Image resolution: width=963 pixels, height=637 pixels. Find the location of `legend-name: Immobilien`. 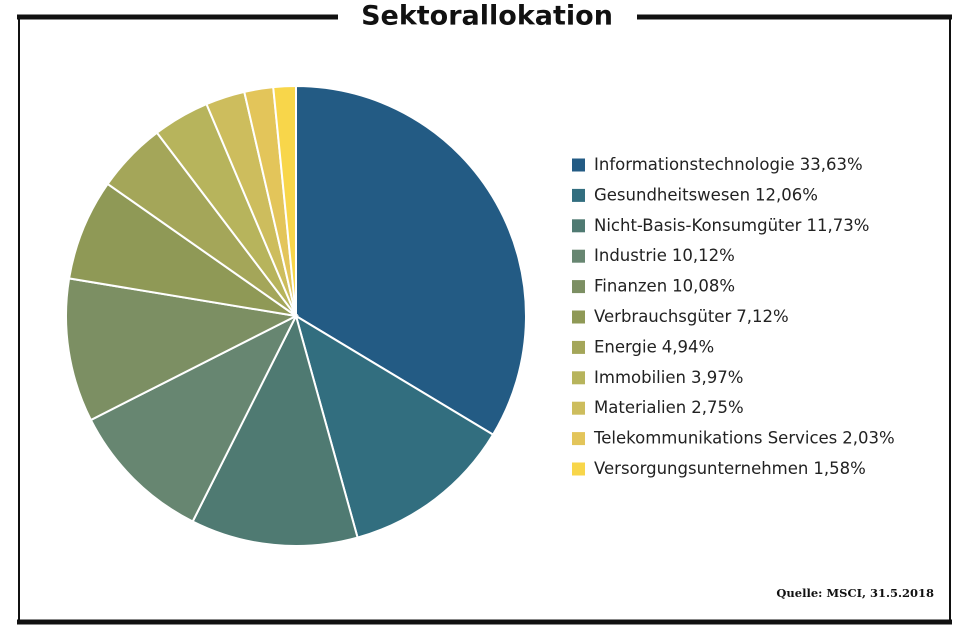

legend-name: Immobilien is located at coordinates (640, 376).